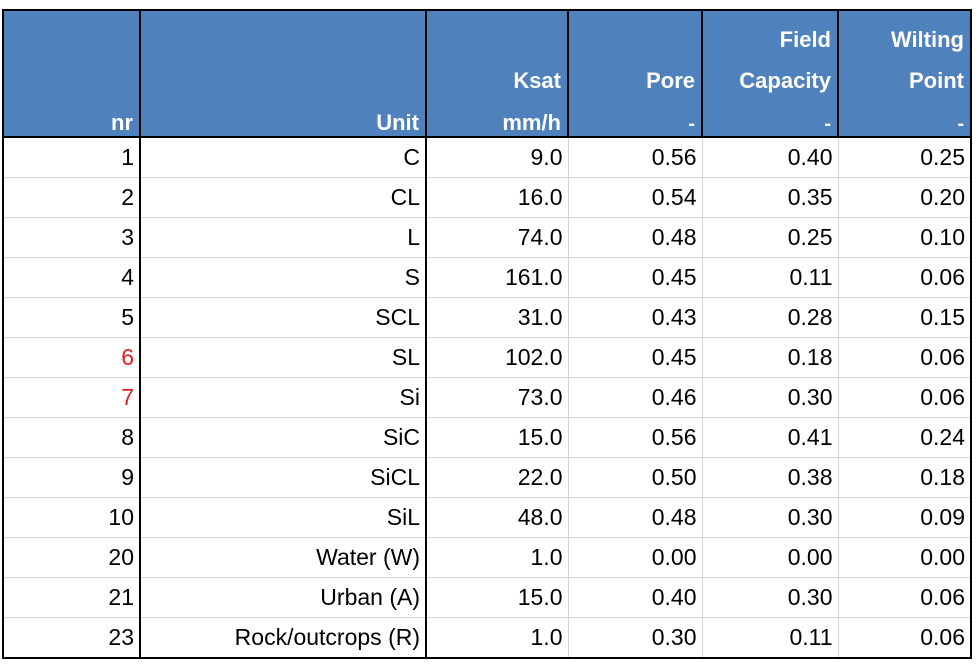  I want to click on table-row: 20 Water (W) 1.0 0.00 0.00 0.00, so click(487, 557).